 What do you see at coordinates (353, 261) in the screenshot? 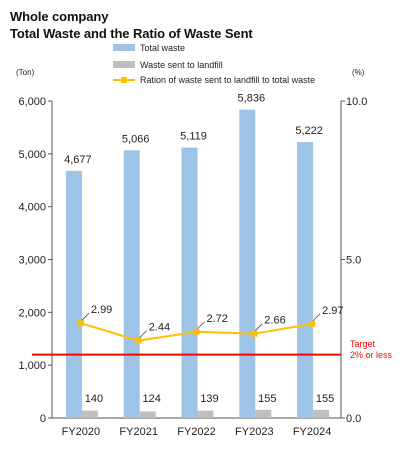
I see `right-axis-tick-label: 5.0` at bounding box center [353, 261].